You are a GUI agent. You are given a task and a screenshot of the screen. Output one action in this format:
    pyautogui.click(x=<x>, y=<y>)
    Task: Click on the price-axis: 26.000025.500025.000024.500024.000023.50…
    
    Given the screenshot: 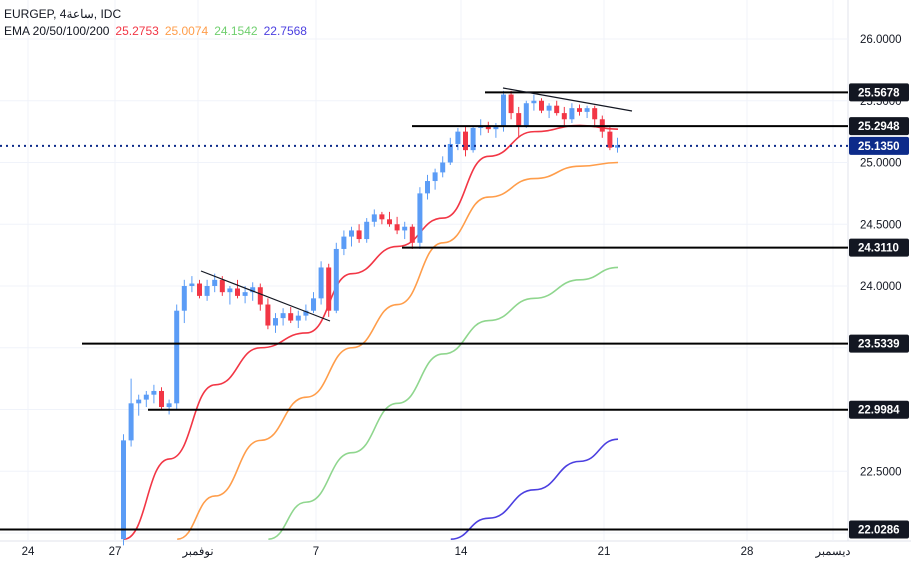 What is the action you would take?
    pyautogui.click(x=879, y=287)
    